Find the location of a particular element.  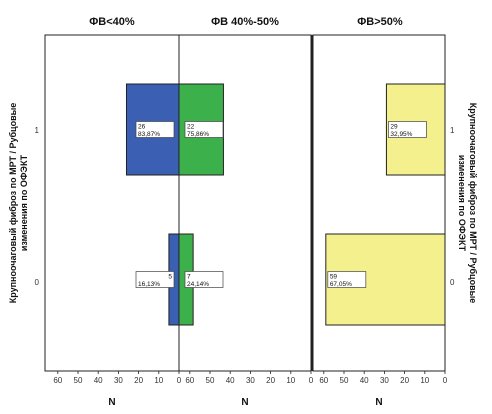

x-tick-label-panel0-20: 20 is located at coordinates (138, 380).